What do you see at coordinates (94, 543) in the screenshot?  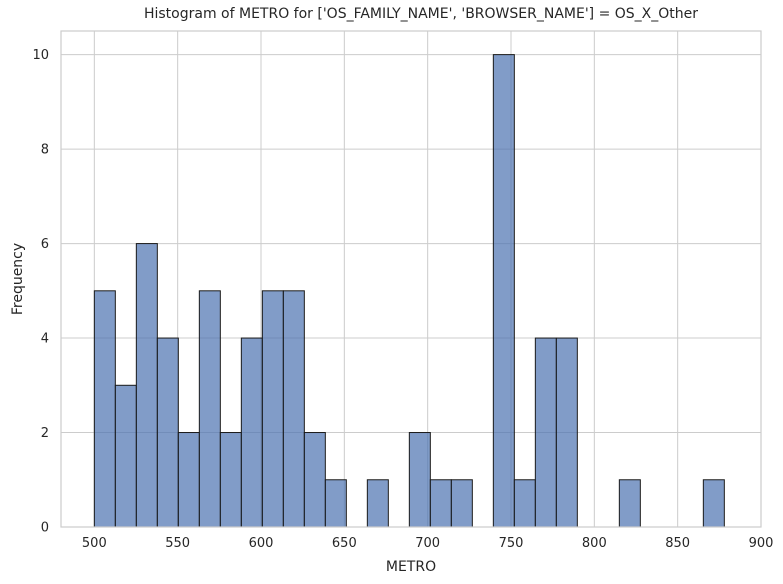 I see `x-tick-label: 500` at bounding box center [94, 543].